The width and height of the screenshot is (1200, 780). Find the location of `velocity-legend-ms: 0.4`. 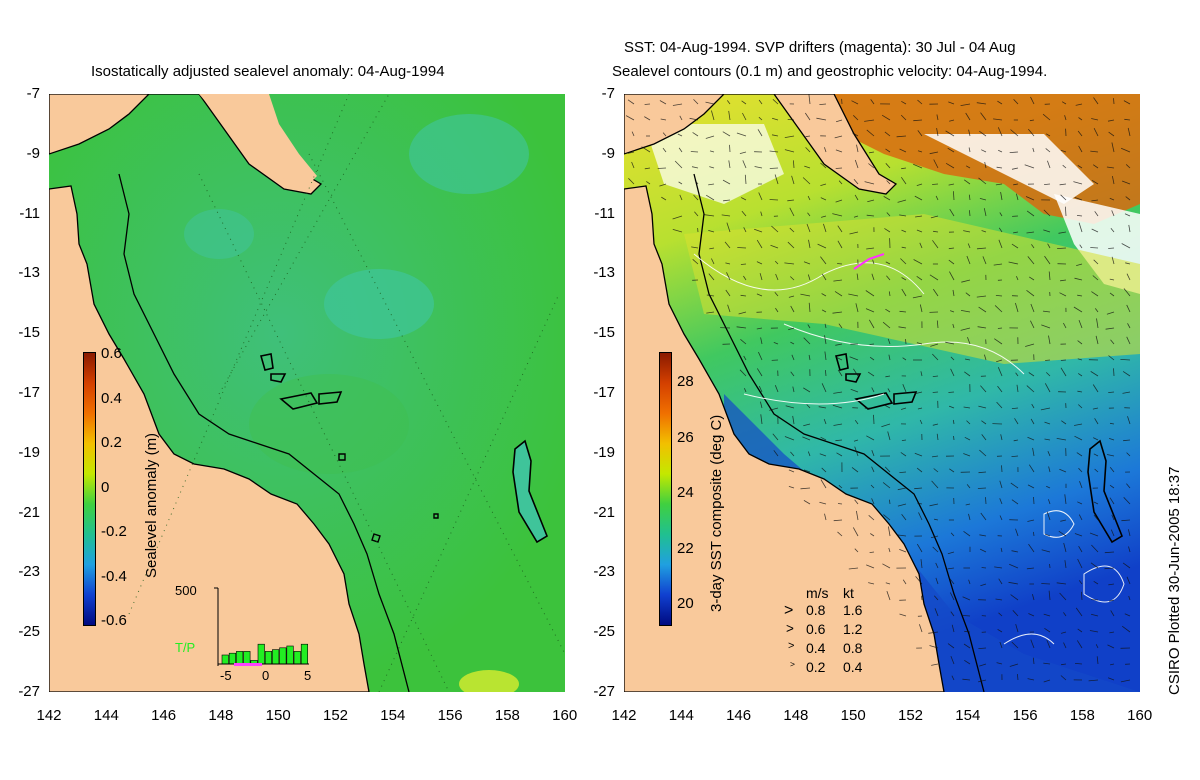

velocity-legend-ms: 0.4 is located at coordinates (816, 648).